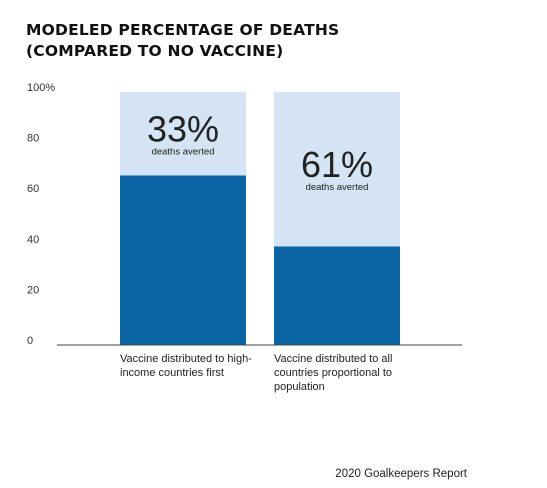 The height and width of the screenshot is (488, 547). Describe the element at coordinates (33, 139) in the screenshot. I see `y-tick-label: 80` at that location.